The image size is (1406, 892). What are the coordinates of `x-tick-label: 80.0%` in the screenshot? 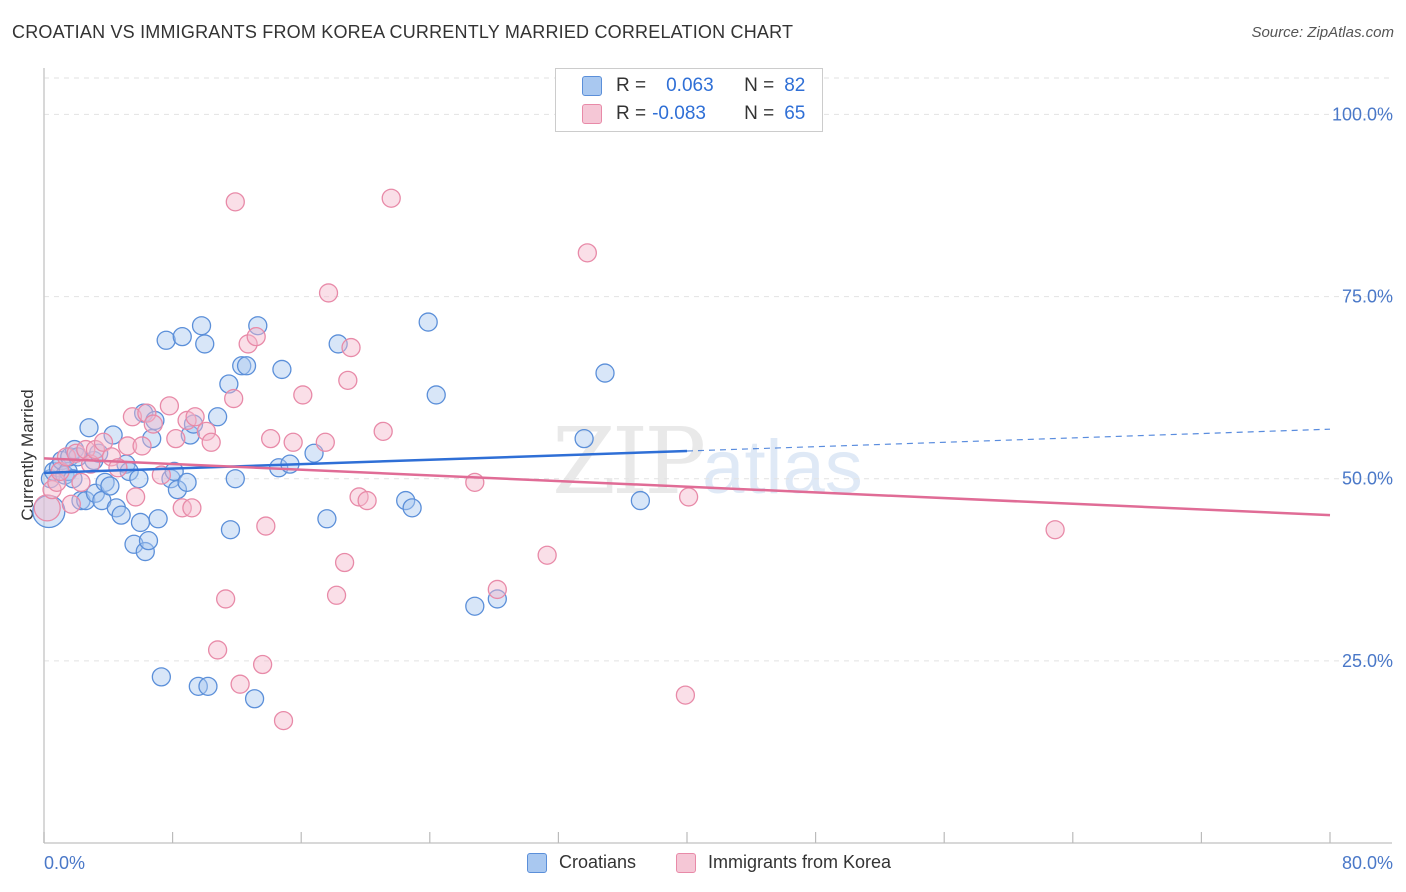 It's located at (1367, 863).